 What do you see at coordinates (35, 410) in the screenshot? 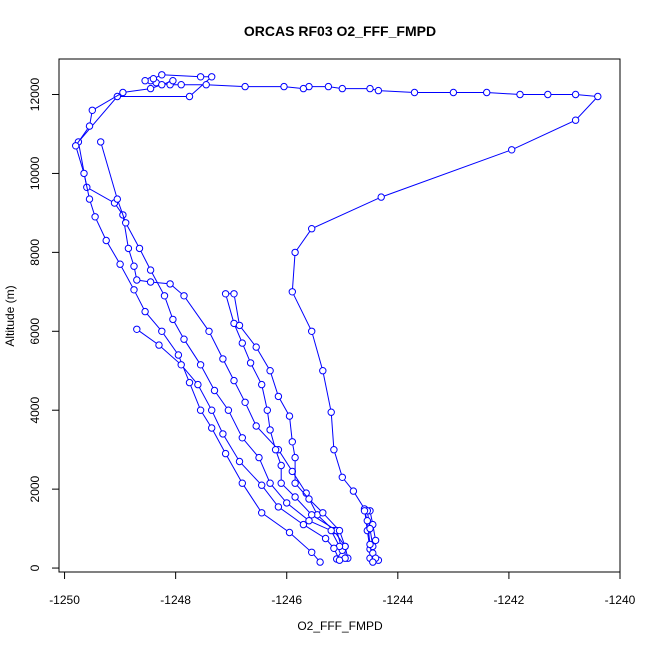
I see `y-tick-label: 4000` at bounding box center [35, 410].